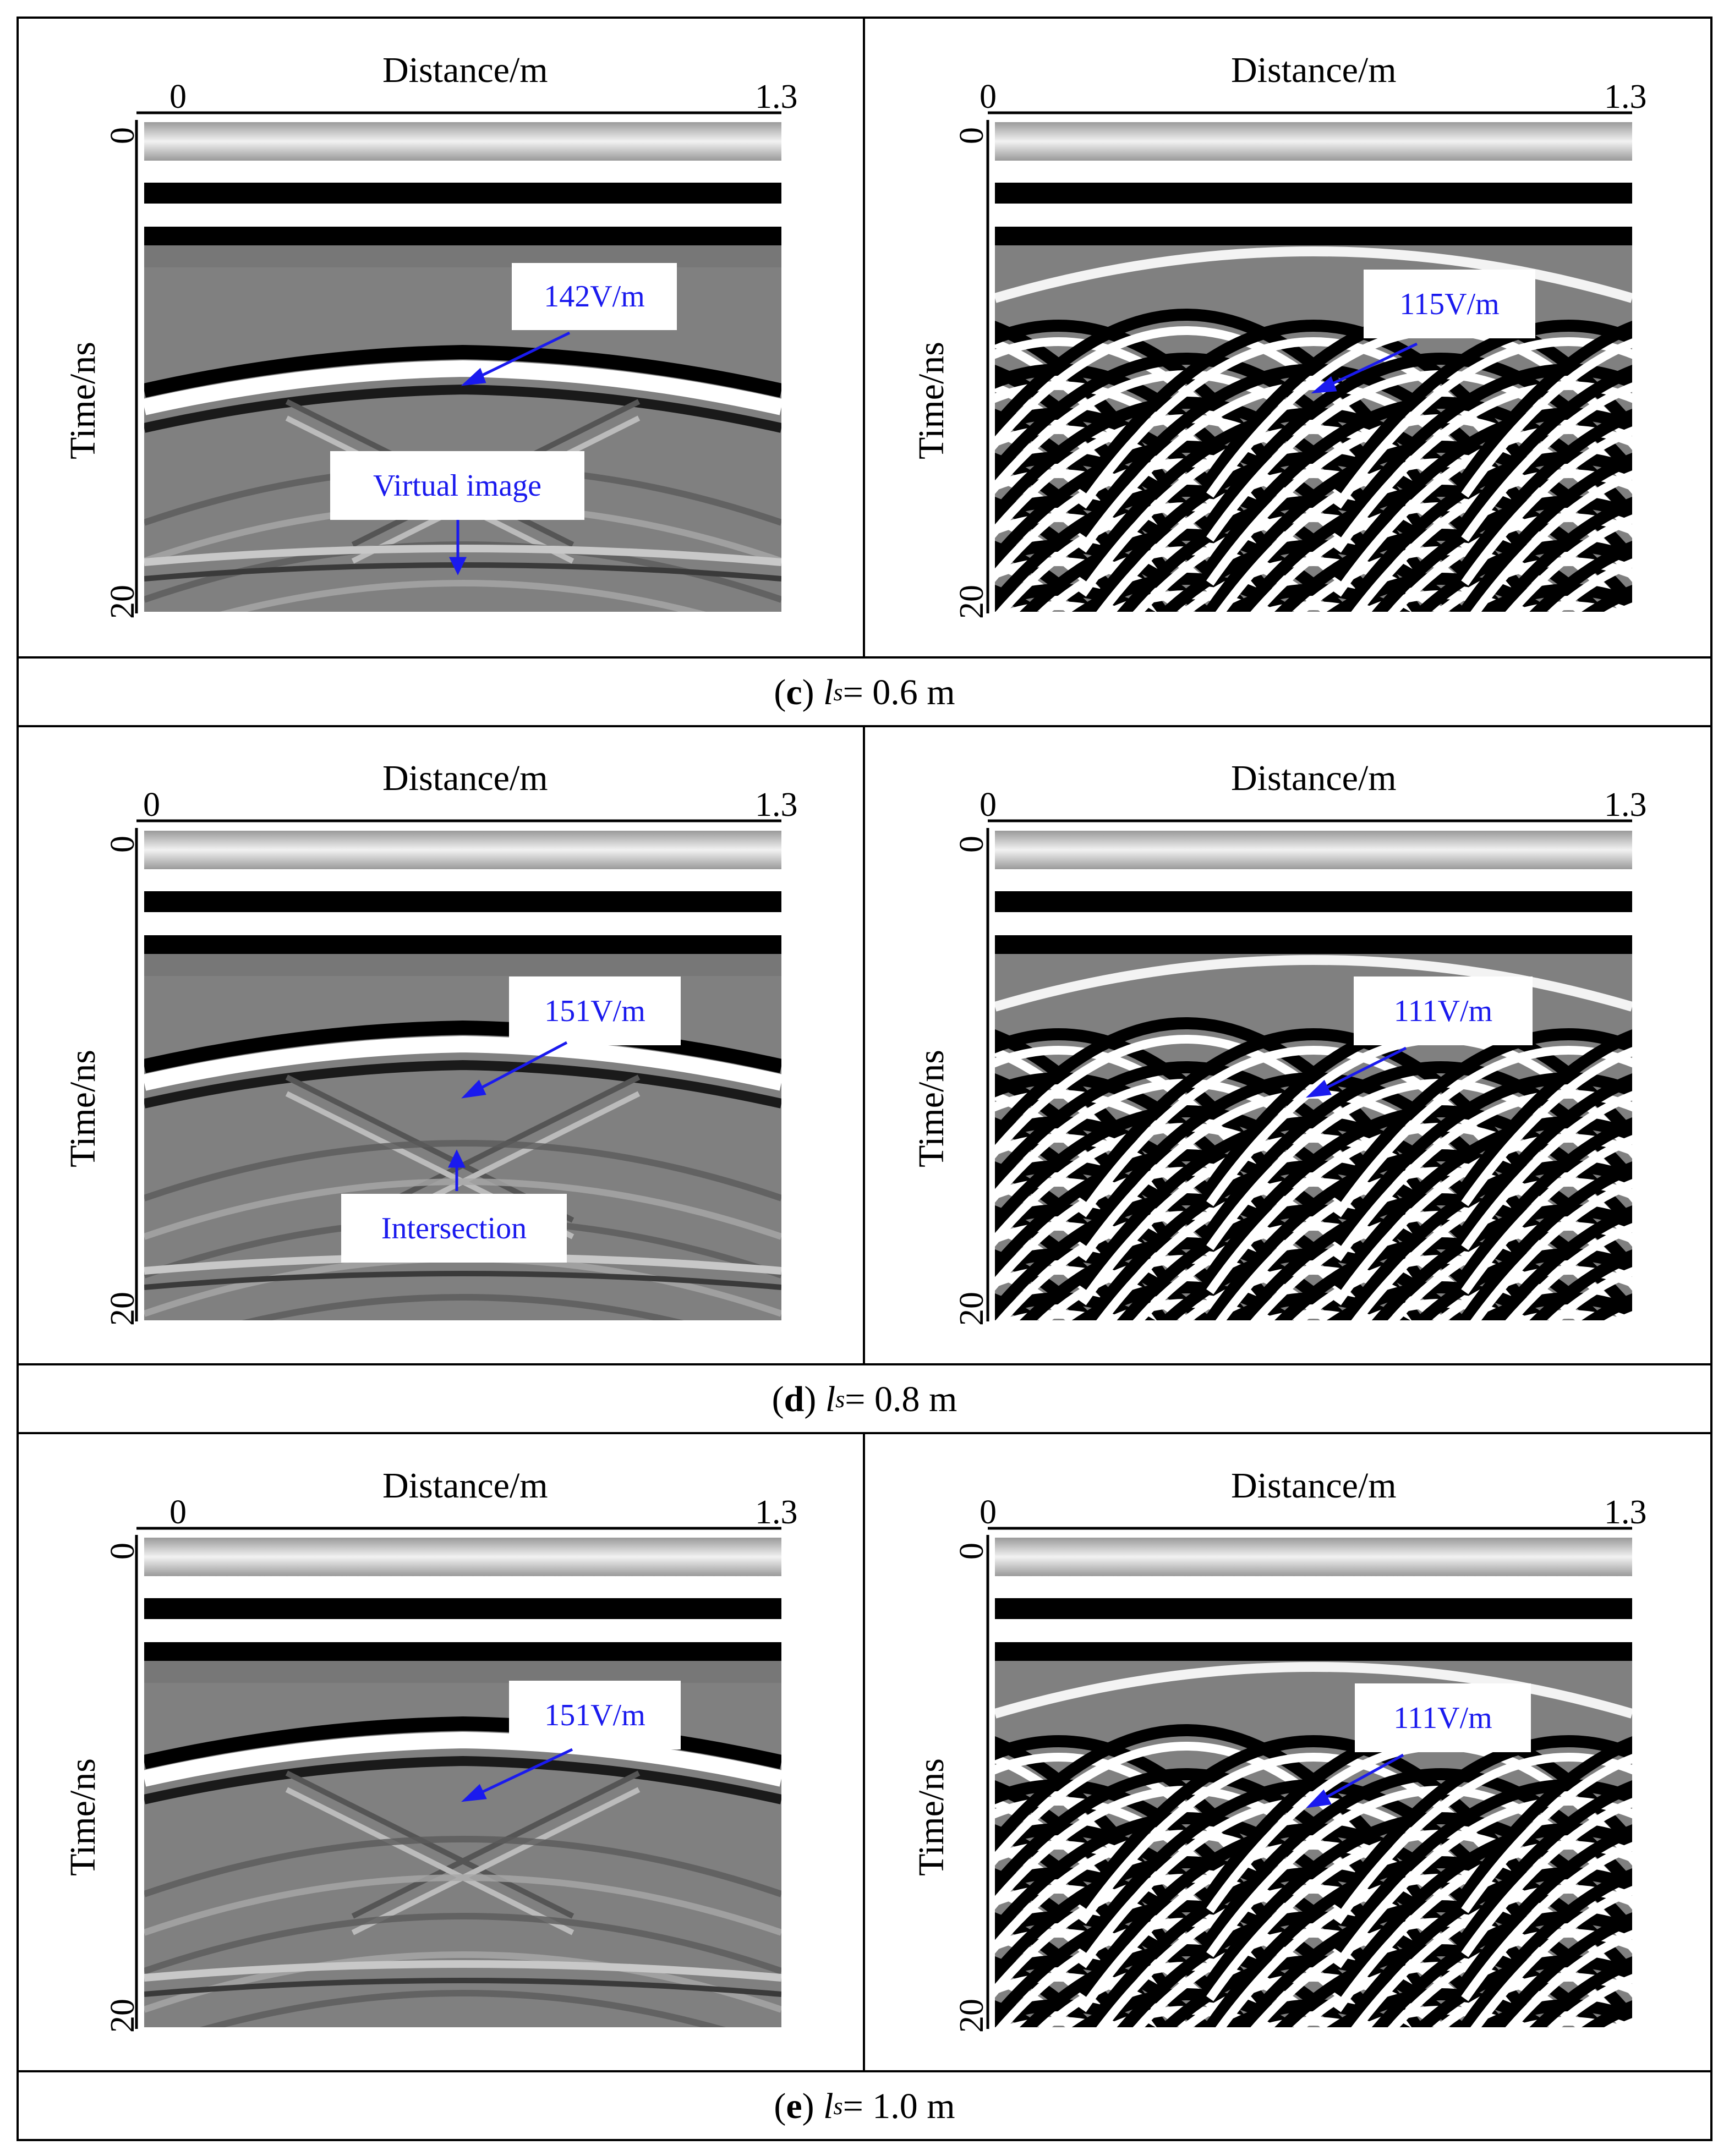 The height and width of the screenshot is (2156, 1729). What do you see at coordinates (457, 485) in the screenshot?
I see `callout-label: Virtual image` at bounding box center [457, 485].